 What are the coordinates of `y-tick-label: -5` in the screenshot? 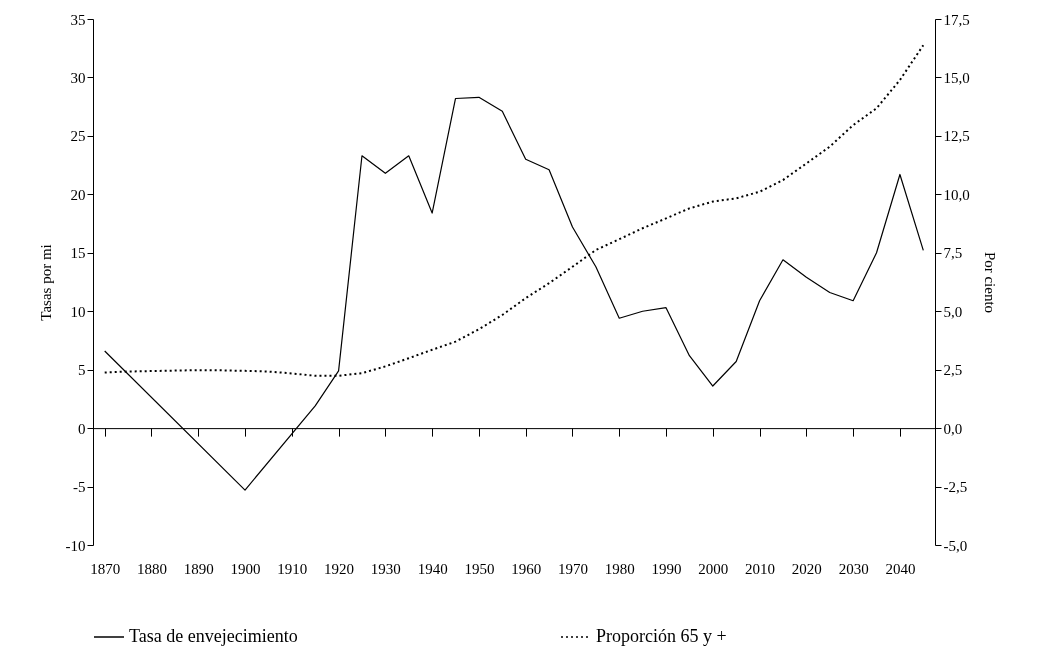 It's located at (79, 487).